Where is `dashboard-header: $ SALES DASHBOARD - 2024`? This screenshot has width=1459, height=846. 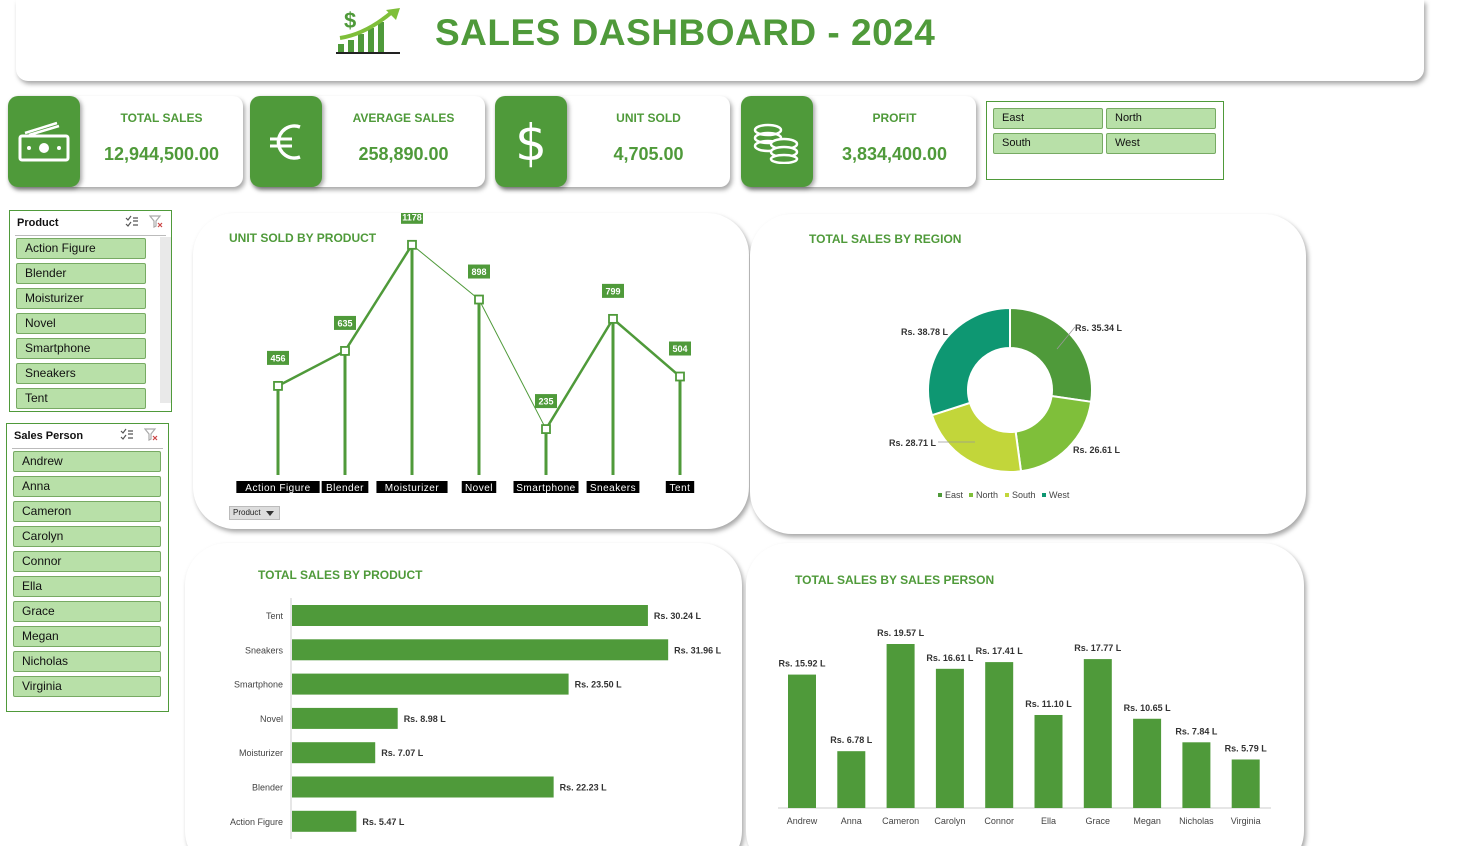 dashboard-header: $ SALES DASHBOARD - 2024 is located at coordinates (720, 40).